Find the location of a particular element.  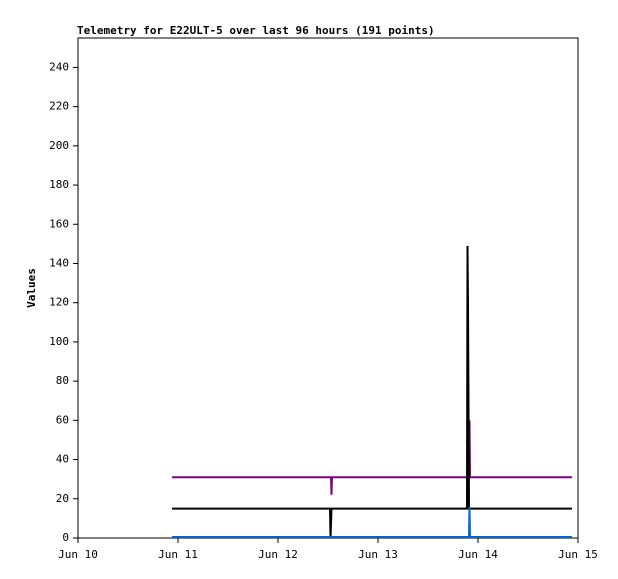

x-tick-label: Jun 14 is located at coordinates (478, 554).